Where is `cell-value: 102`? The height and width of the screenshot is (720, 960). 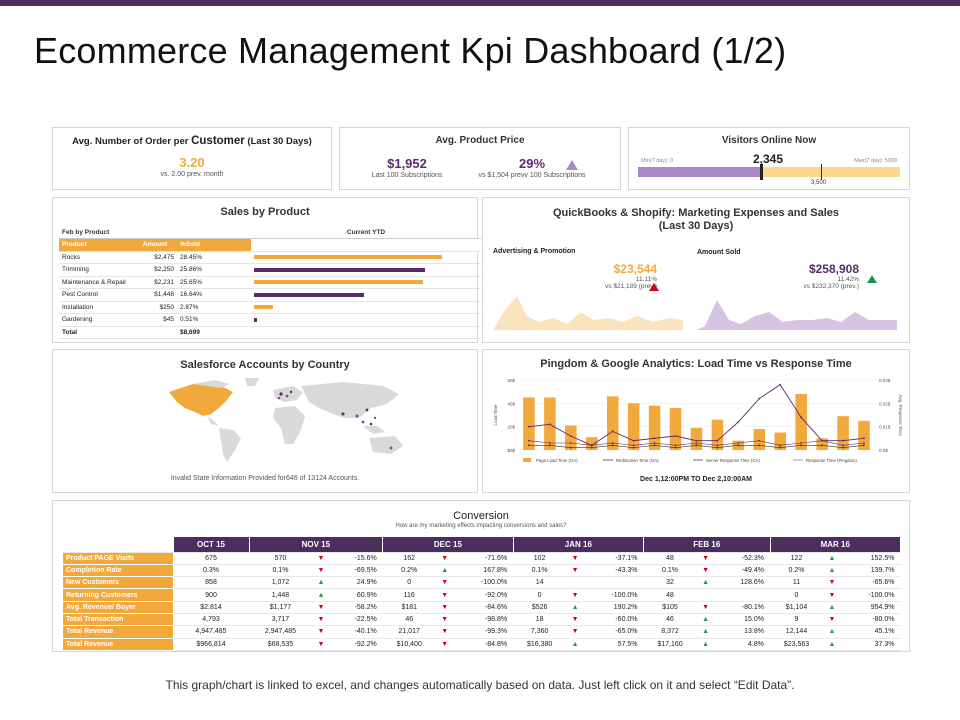
cell-value: 102 is located at coordinates (540, 558).